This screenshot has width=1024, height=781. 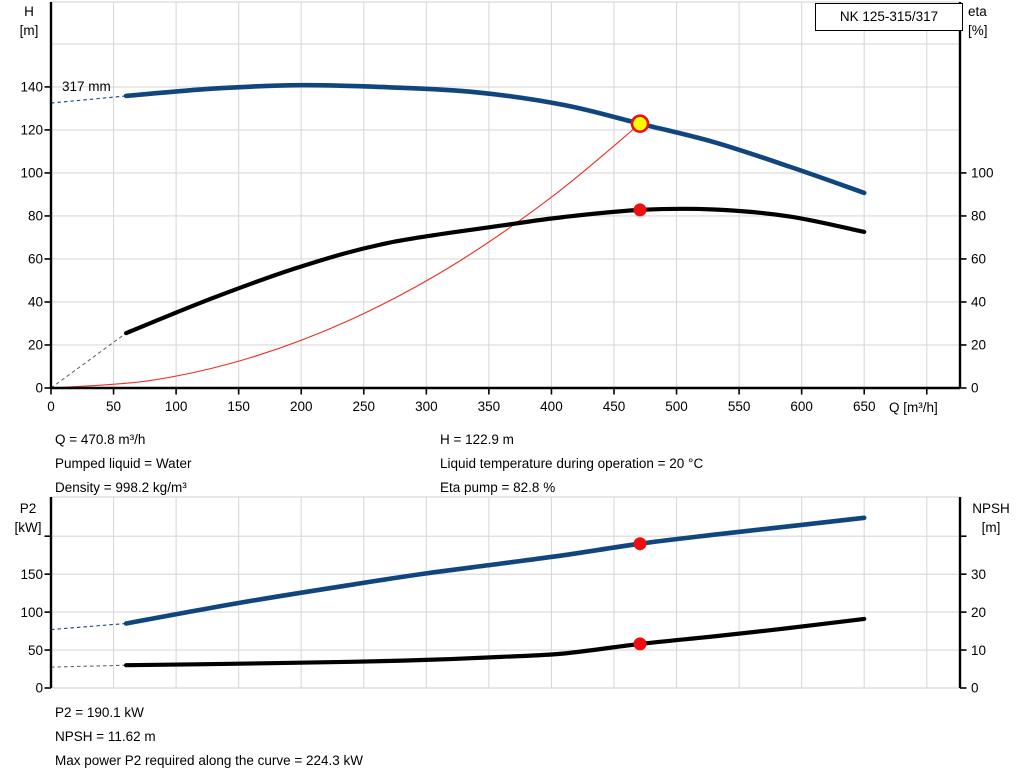 I want to click on tick-label: 250, so click(x=364, y=406).